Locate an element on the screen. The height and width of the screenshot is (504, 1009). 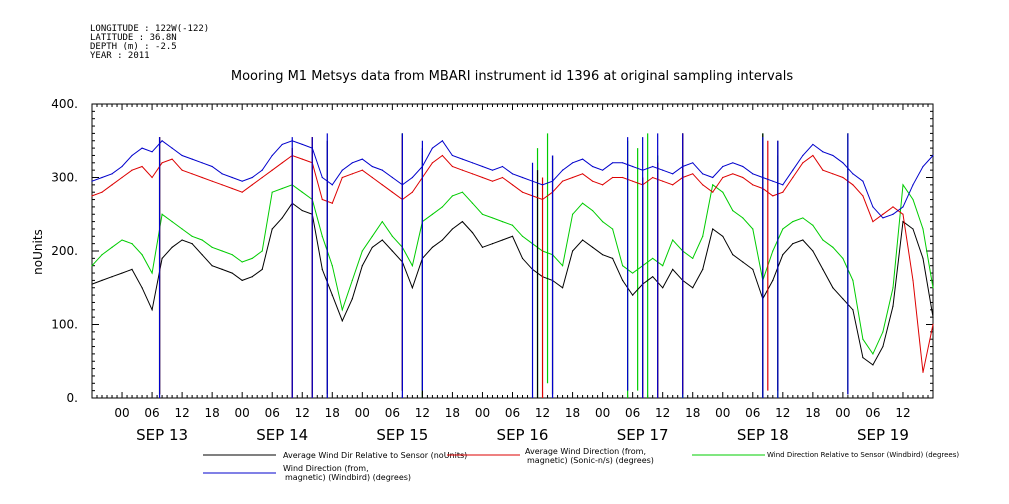
depth-label: DEPTH (m) : -2.5 is located at coordinates (133, 47).